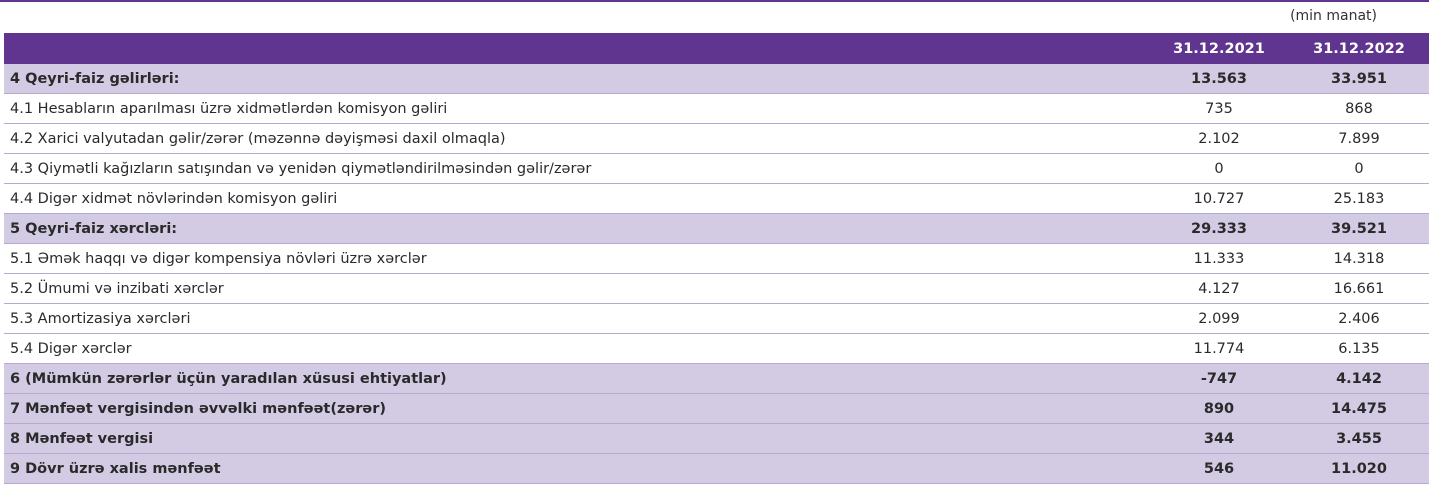  What do you see at coordinates (1219, 378) in the screenshot?
I see `value-2021: -747` at bounding box center [1219, 378].